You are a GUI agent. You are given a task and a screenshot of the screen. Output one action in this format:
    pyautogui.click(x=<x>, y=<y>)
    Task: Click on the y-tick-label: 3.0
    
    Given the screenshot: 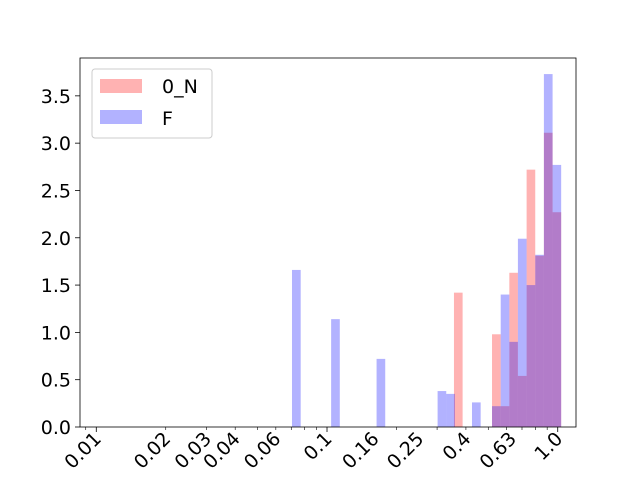 What is the action you would take?
    pyautogui.click(x=56, y=144)
    